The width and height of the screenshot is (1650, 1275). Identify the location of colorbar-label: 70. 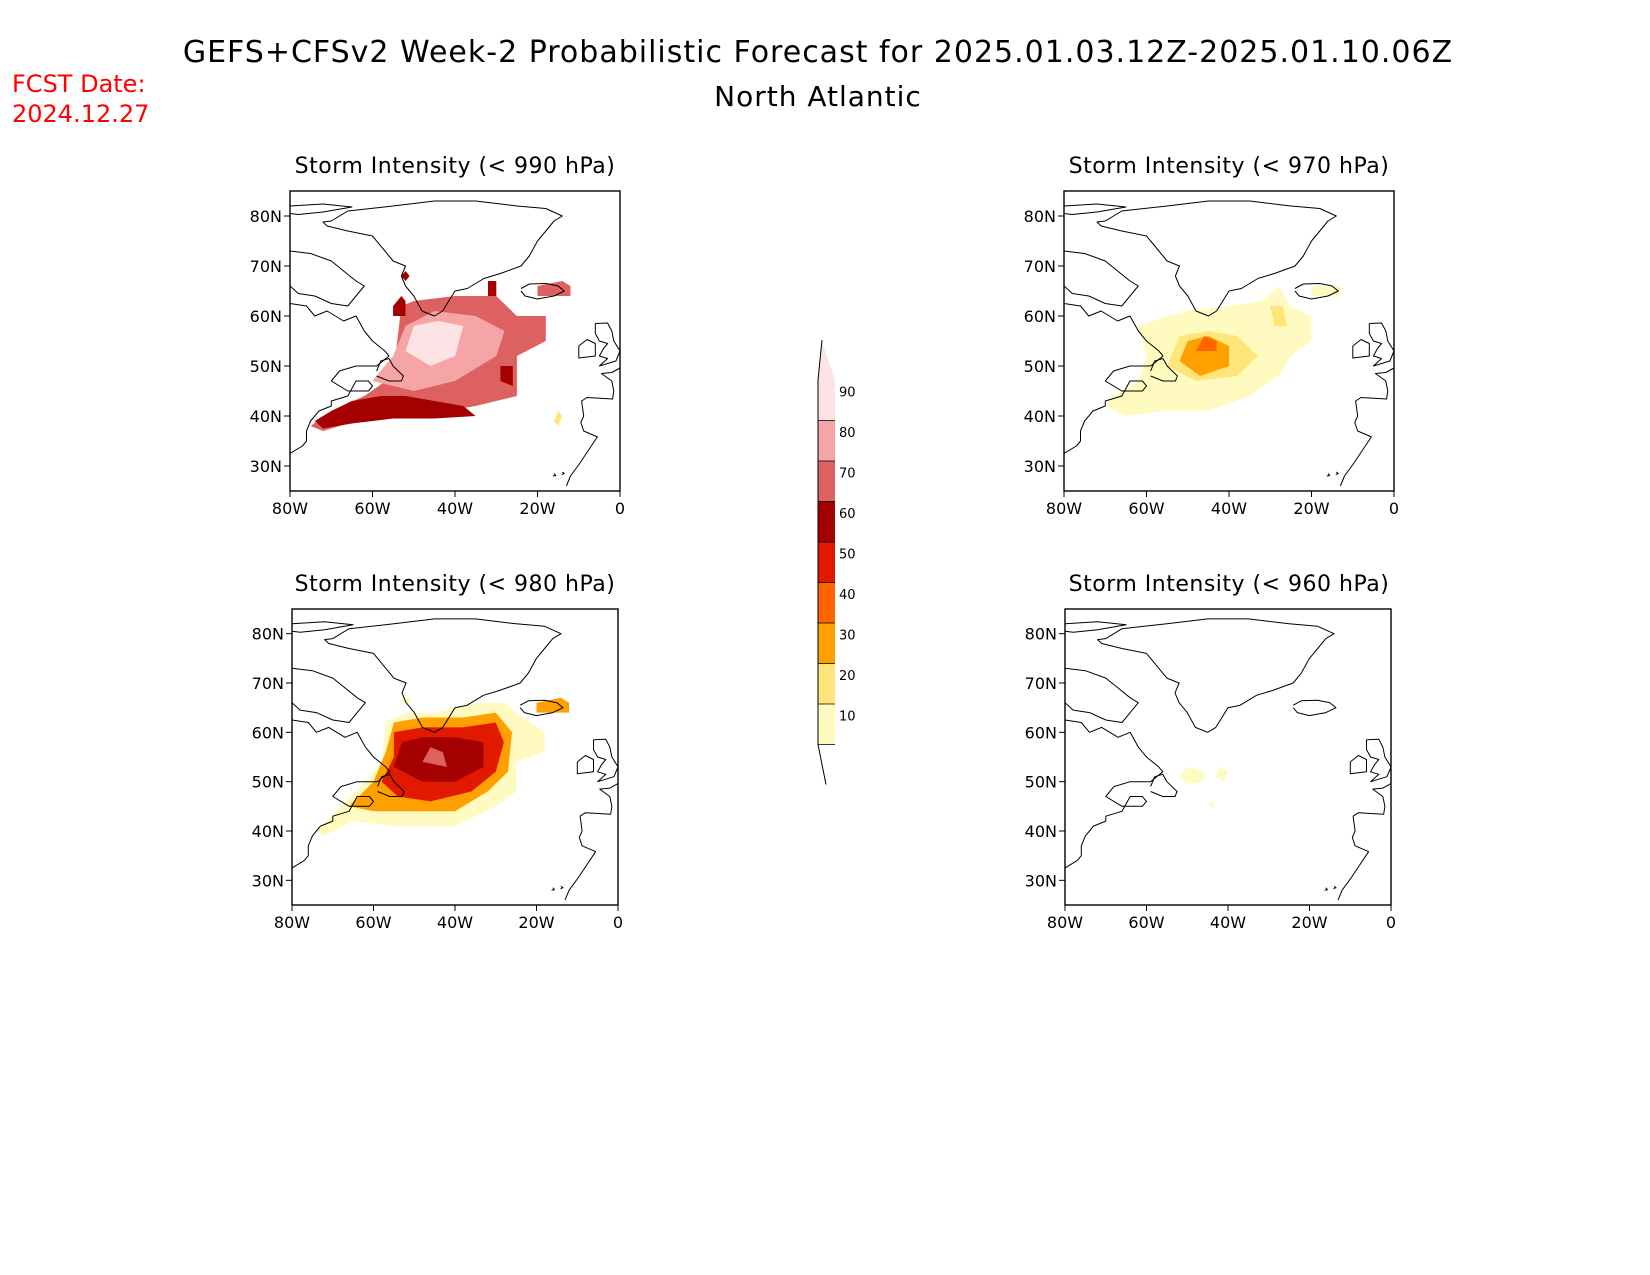
(847, 474).